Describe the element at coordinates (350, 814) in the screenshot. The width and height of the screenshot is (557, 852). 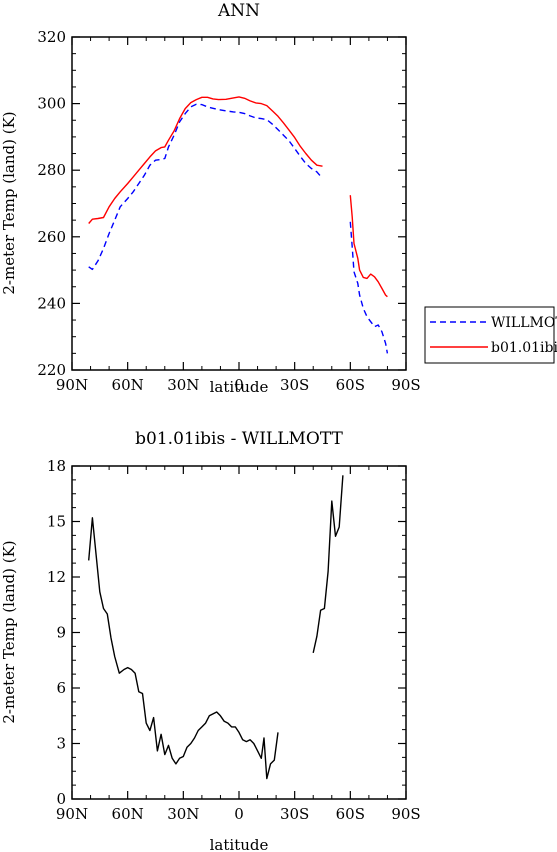
I see `bottom-x-tick-label: 60S` at that location.